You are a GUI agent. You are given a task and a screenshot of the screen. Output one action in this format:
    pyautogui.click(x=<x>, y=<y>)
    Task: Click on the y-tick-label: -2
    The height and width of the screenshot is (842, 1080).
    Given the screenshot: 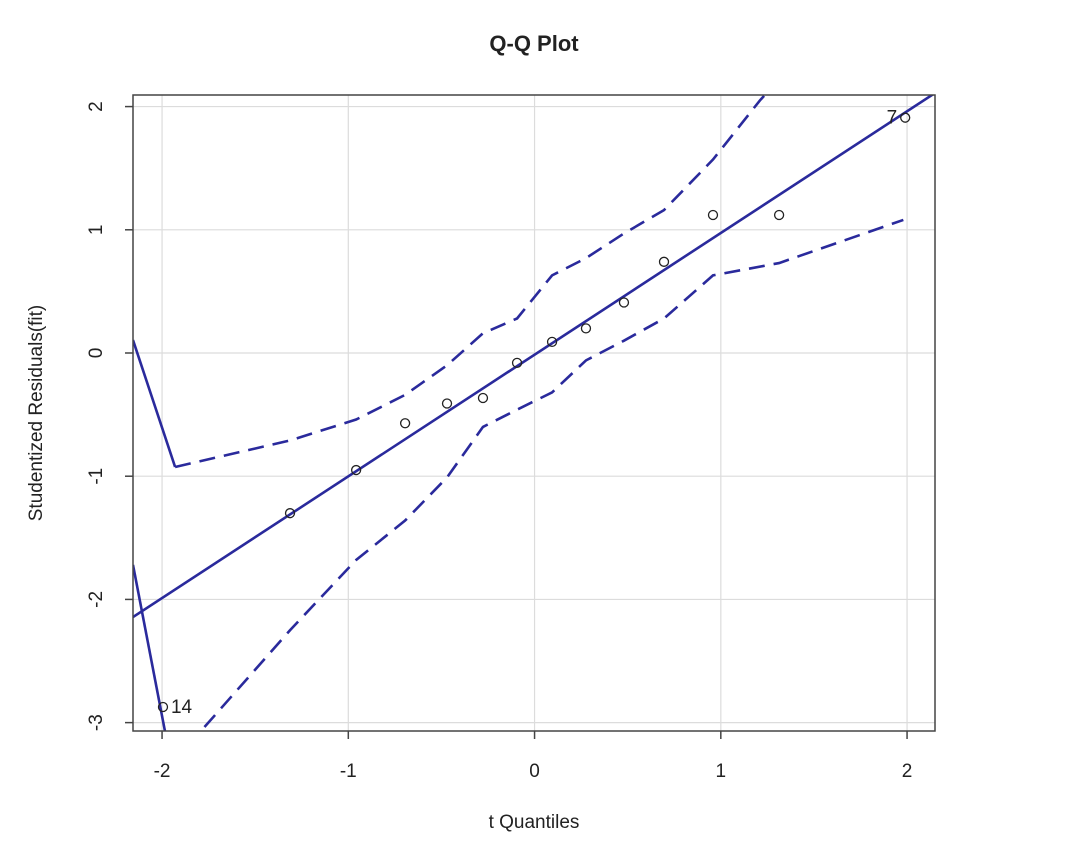 What is the action you would take?
    pyautogui.click(x=96, y=599)
    